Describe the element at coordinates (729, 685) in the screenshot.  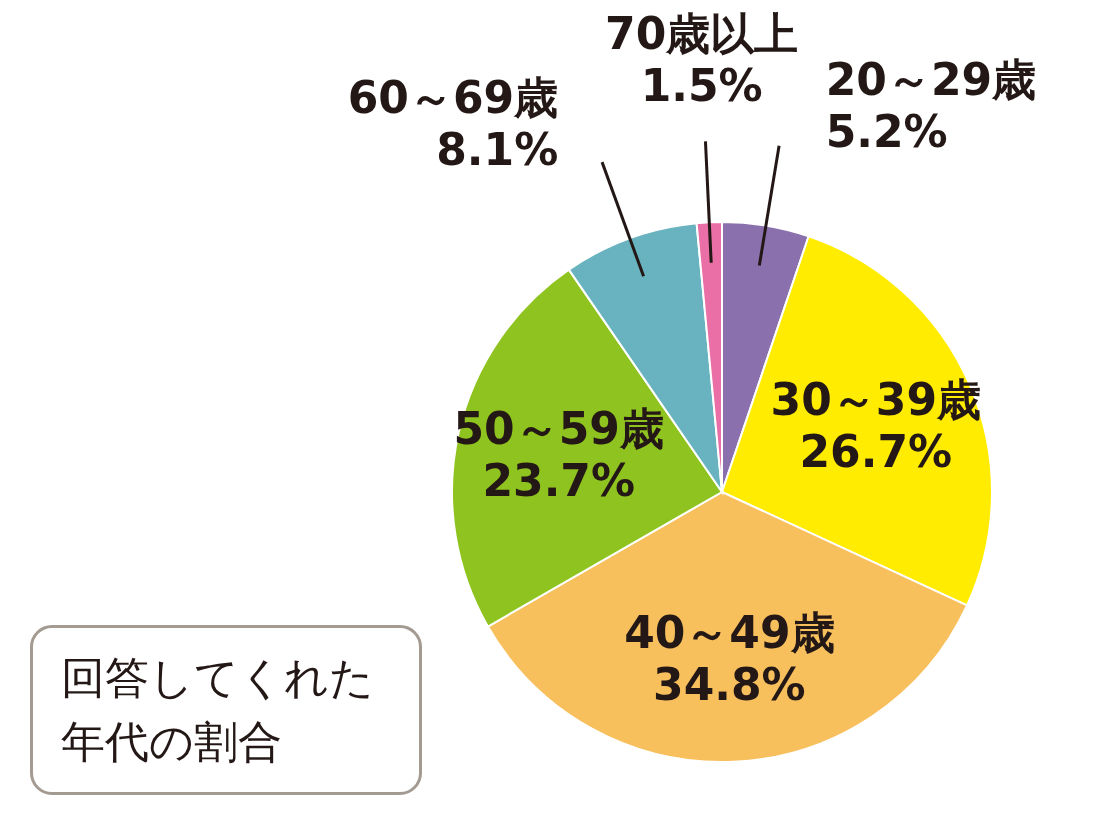
I see `data-label: 34.8%` at that location.